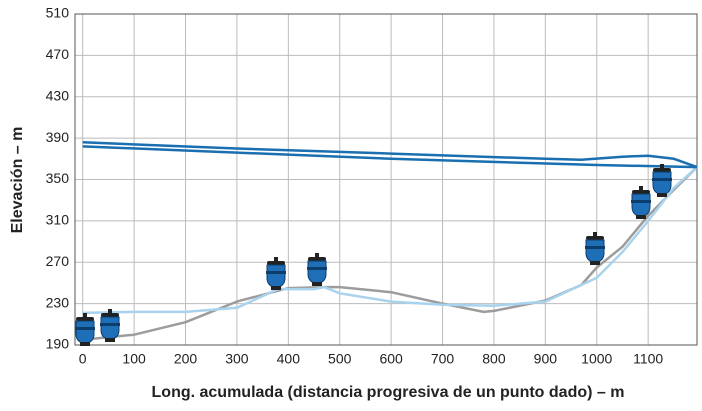 The image size is (702, 411). What do you see at coordinates (340, 359) in the screenshot?
I see `x-tick-label: 500` at bounding box center [340, 359].